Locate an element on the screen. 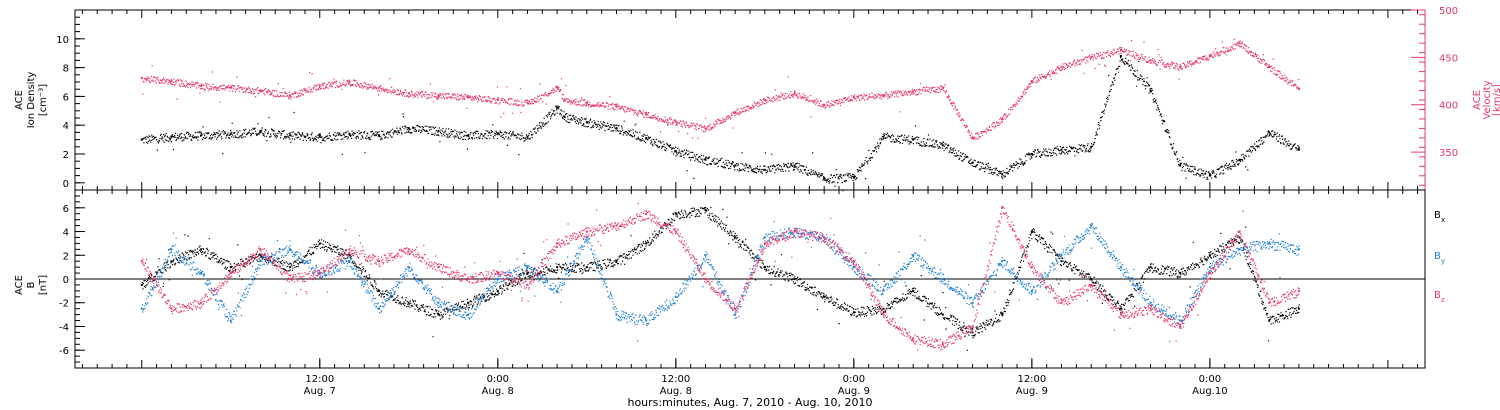  x-tick-date: Aug. 7 is located at coordinates (320, 391).